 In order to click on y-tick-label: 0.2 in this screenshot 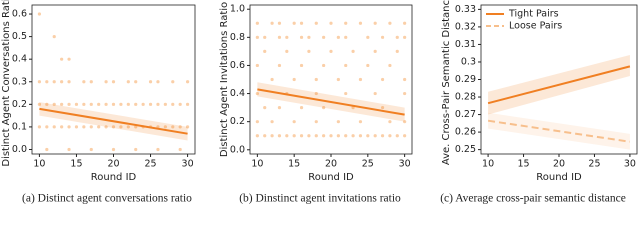, I will do `click(237, 121)`.